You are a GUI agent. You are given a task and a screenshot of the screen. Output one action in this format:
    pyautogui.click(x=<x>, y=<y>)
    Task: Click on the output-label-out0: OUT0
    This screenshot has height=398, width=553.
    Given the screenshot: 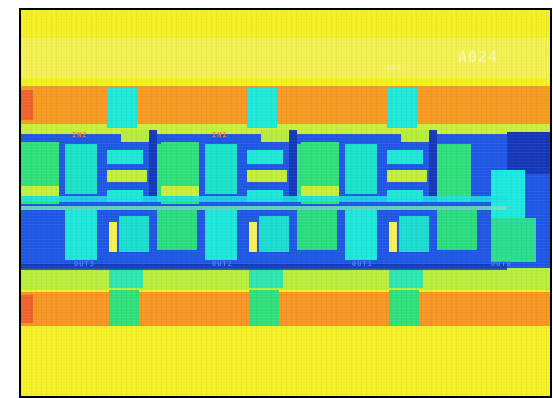 What is the action you would take?
    pyautogui.click(x=501, y=264)
    